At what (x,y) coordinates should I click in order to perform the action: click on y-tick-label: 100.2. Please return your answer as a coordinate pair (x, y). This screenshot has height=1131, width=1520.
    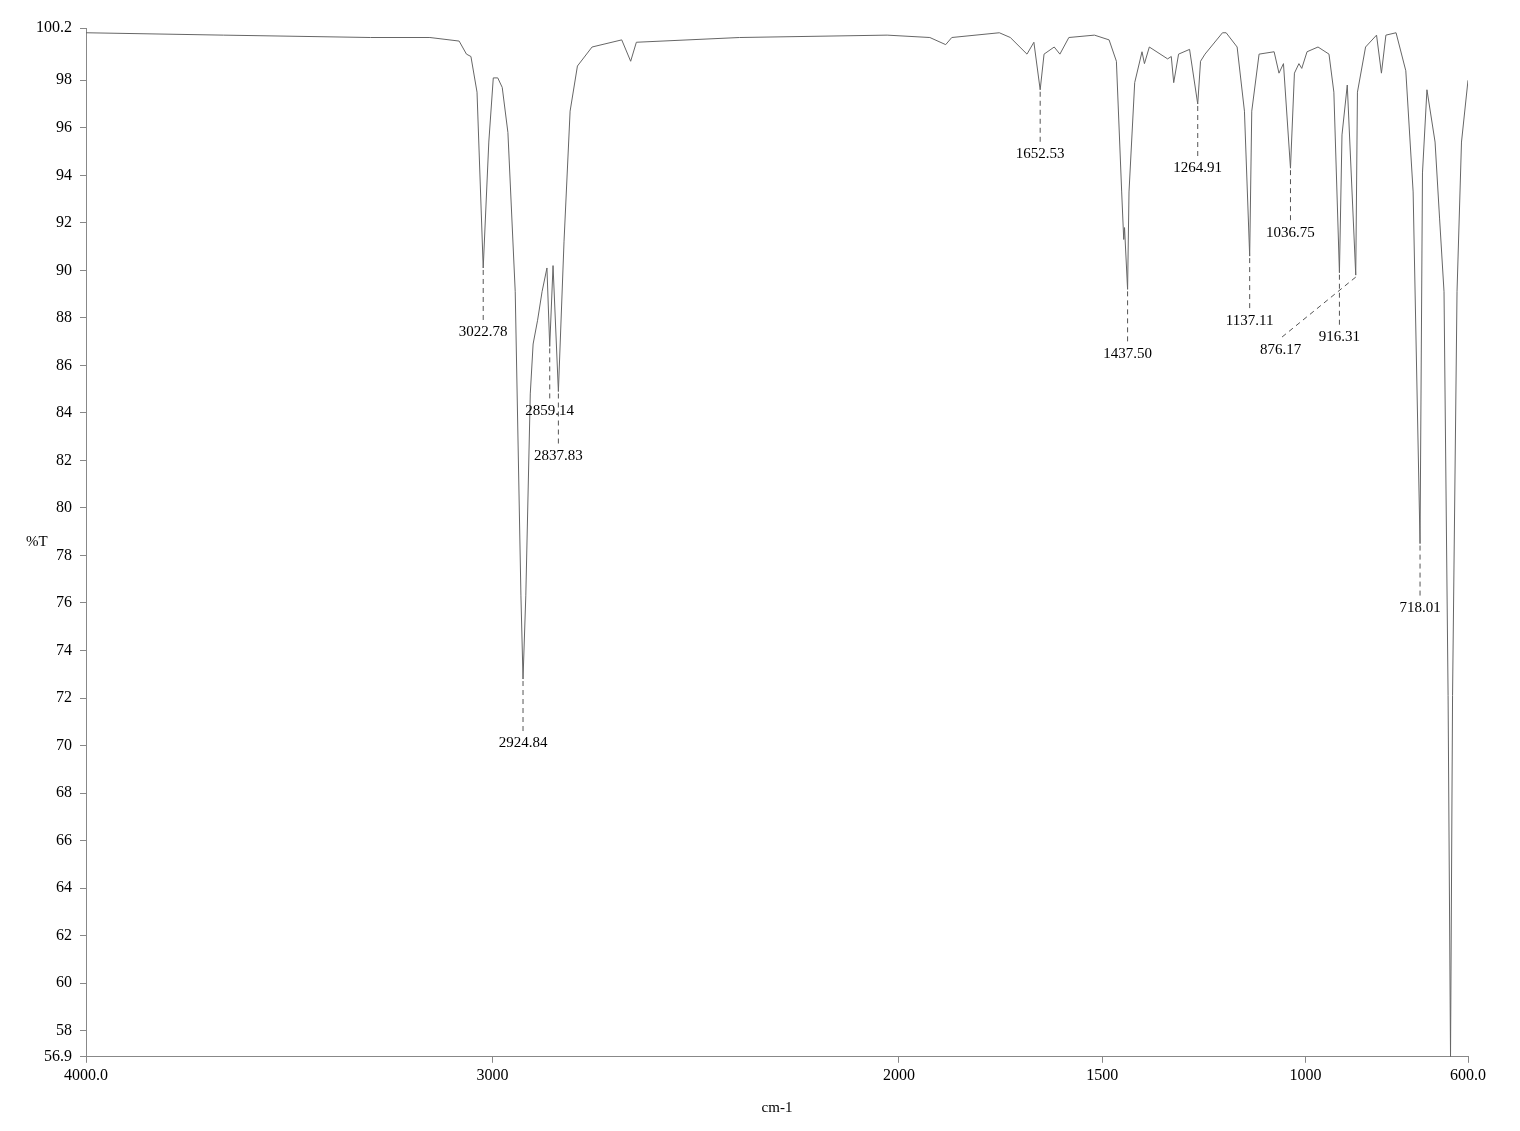
    Looking at the image, I should click on (54, 27).